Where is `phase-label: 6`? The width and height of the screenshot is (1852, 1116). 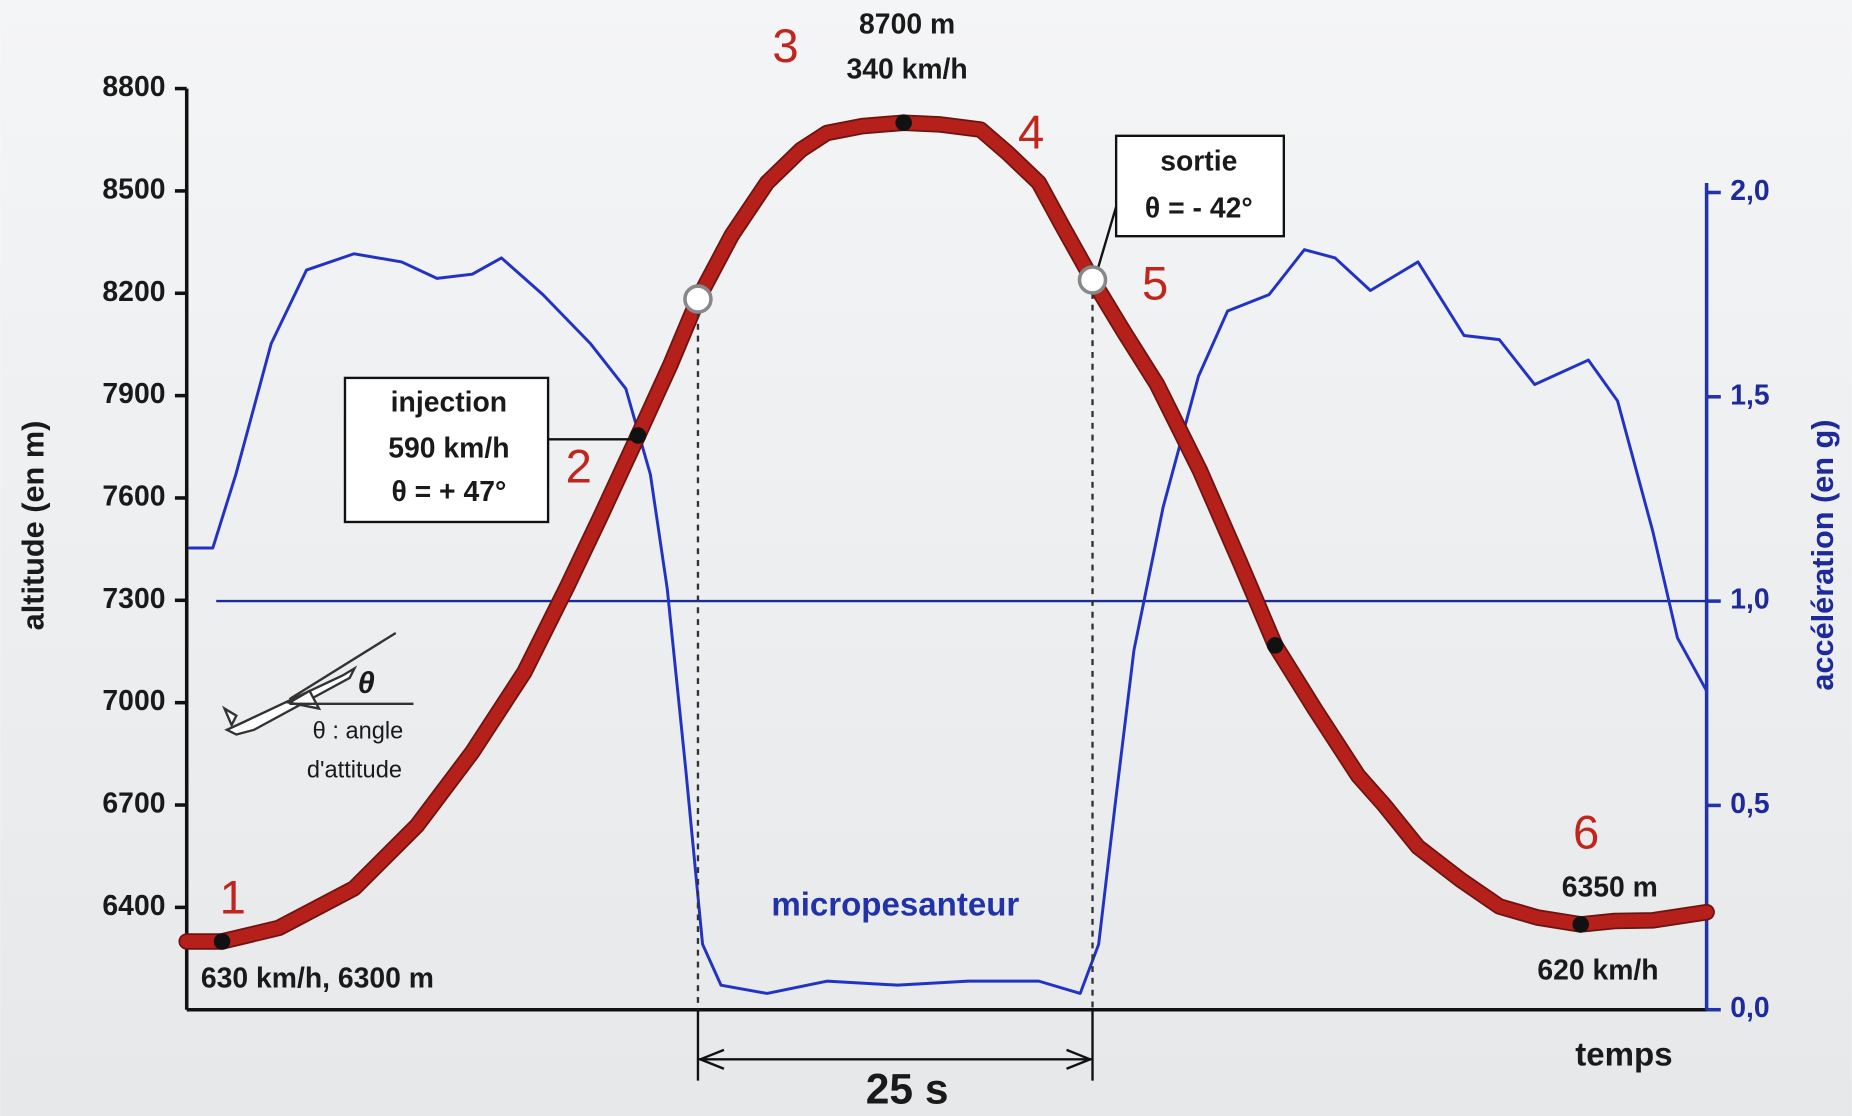 phase-label: 6 is located at coordinates (1586, 833).